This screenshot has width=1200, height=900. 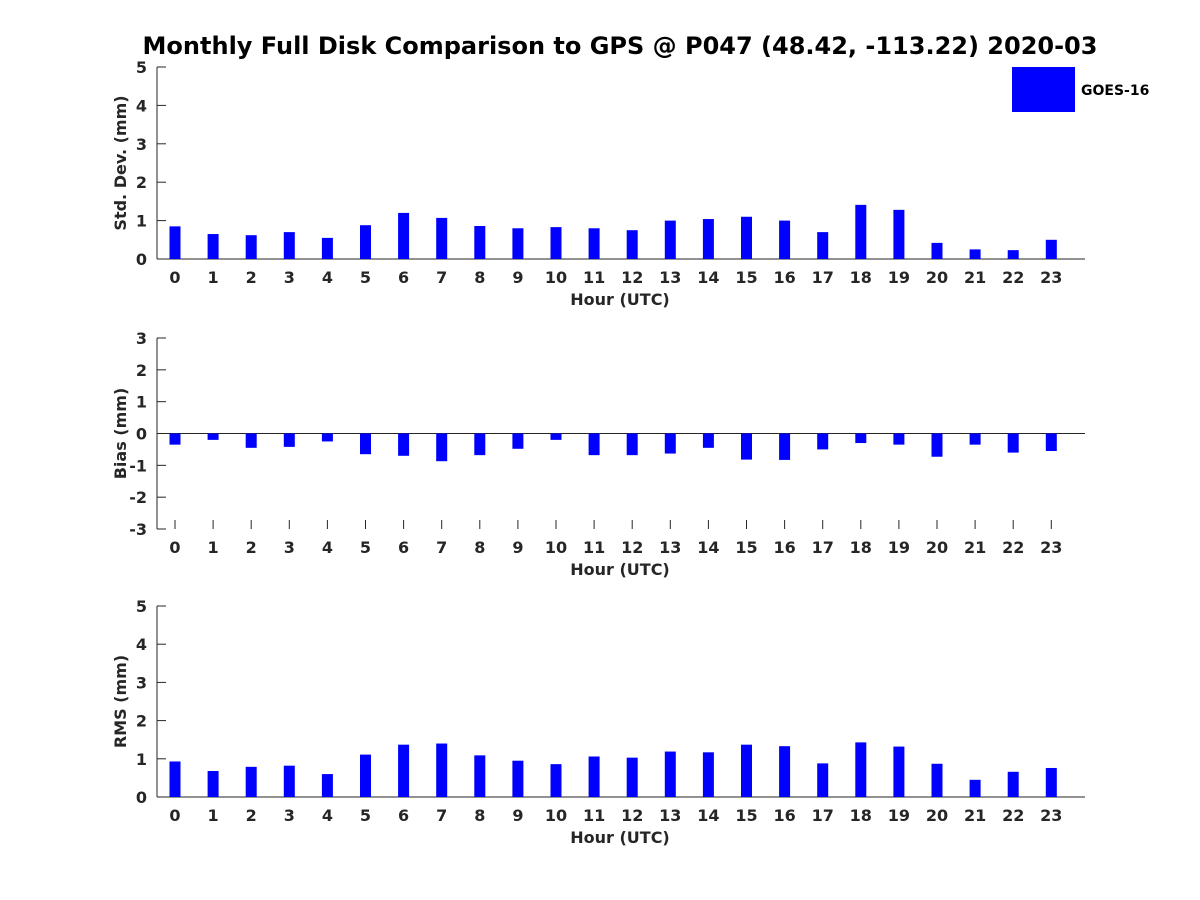 What do you see at coordinates (746, 547) in the screenshot?
I see `bias-x-tick-label: 15` at bounding box center [746, 547].